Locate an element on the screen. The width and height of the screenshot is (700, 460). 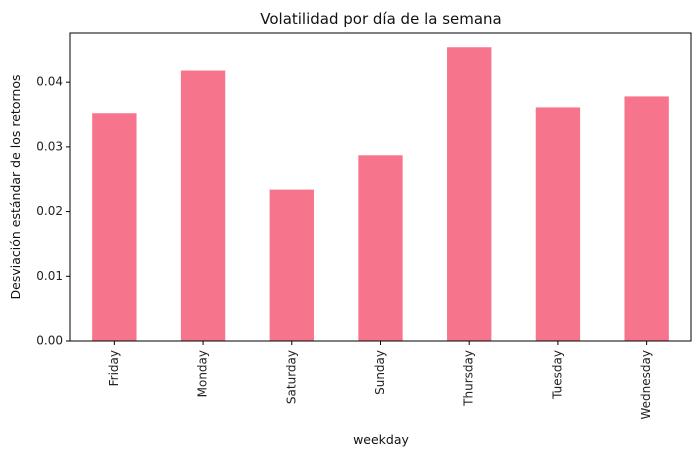
bar-wednesday is located at coordinates (646, 218).